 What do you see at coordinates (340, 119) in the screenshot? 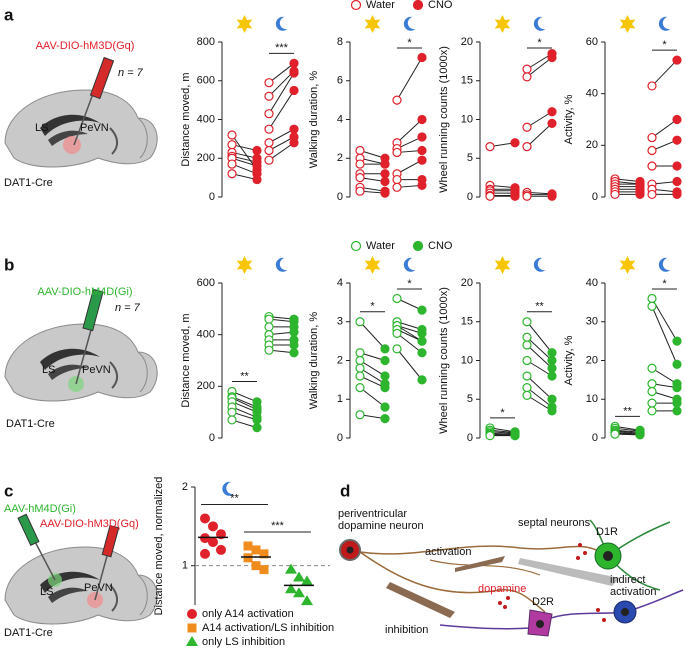
I see `y-tick-label: 4` at bounding box center [340, 119].